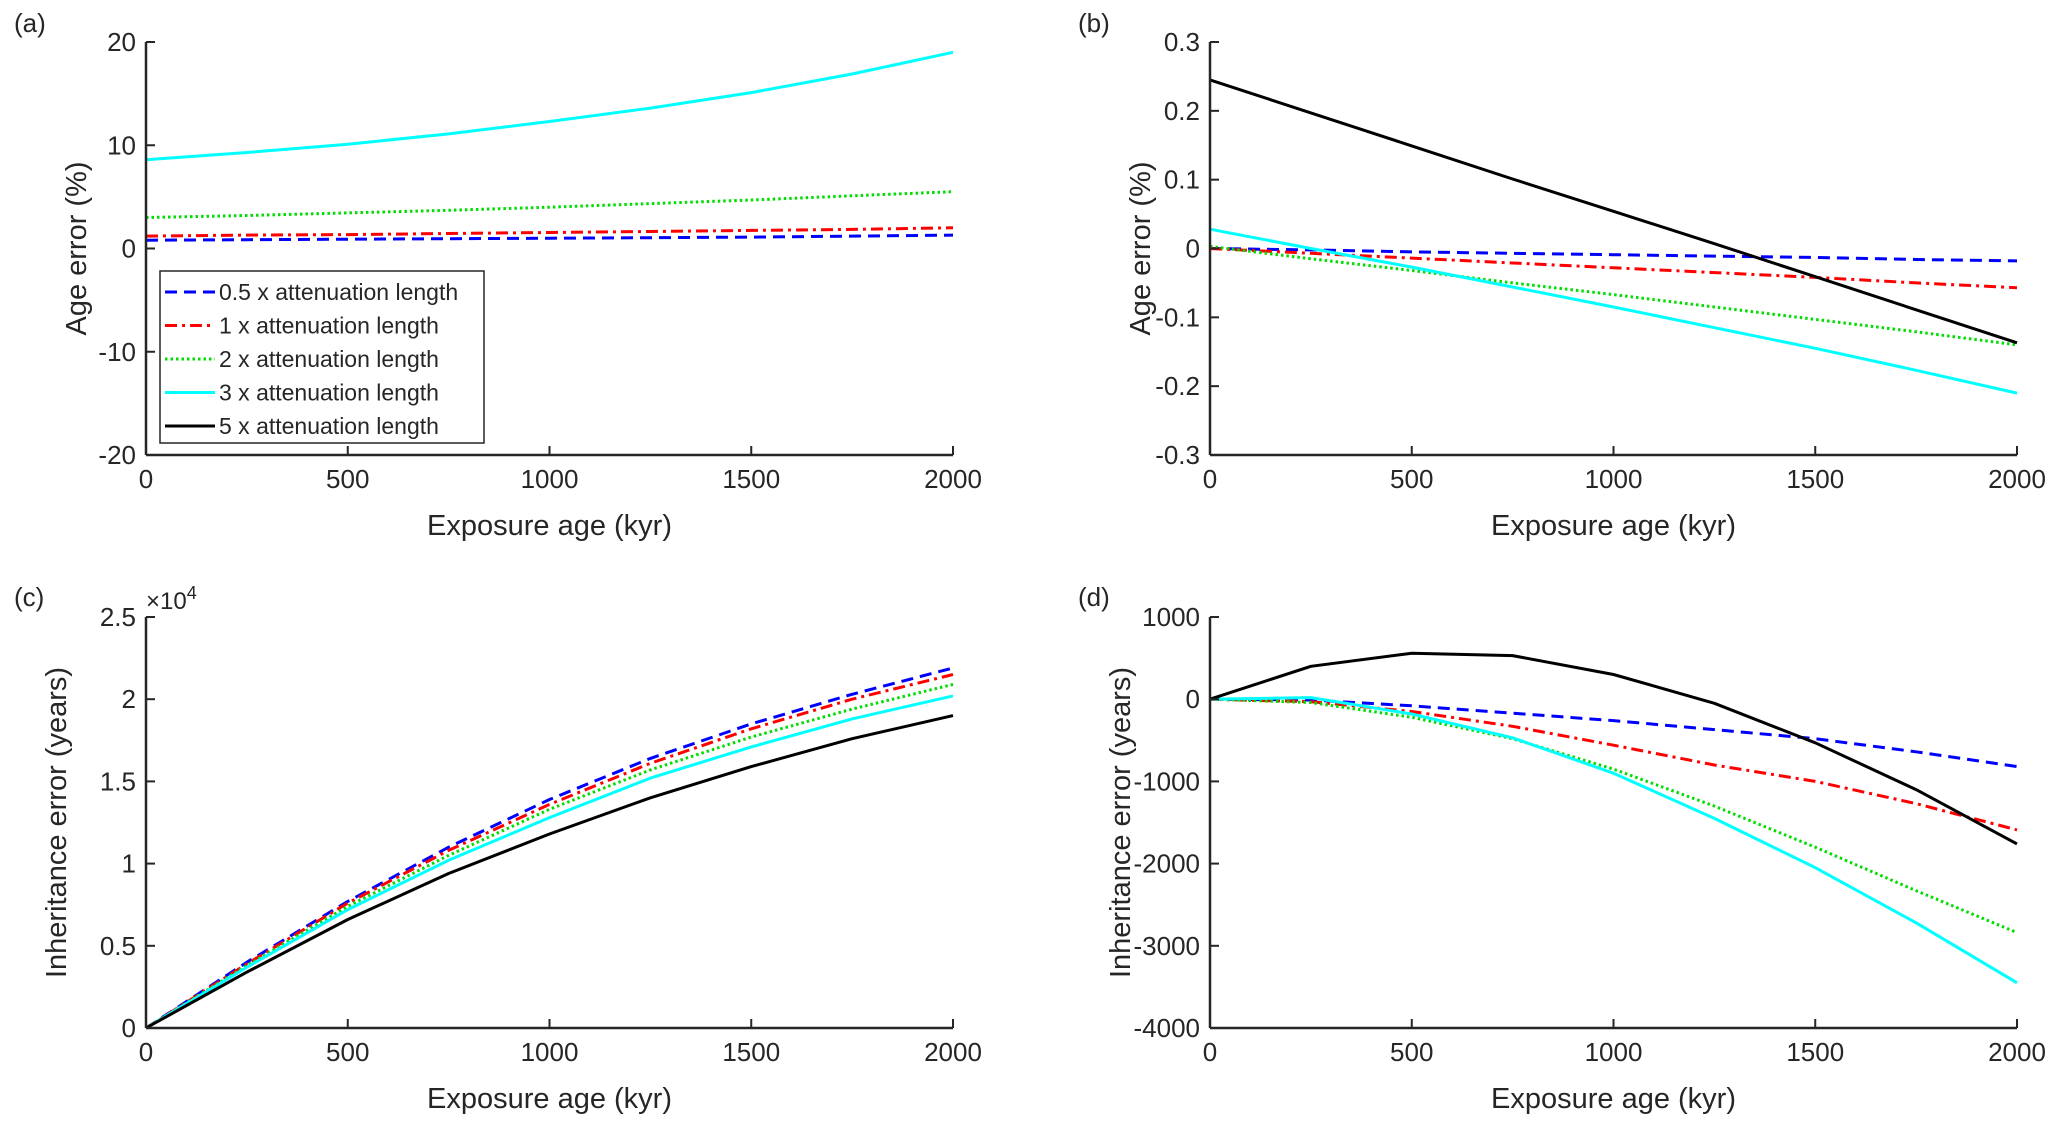  What do you see at coordinates (129, 699) in the screenshot?
I see `y-tick-label: 2` at bounding box center [129, 699].